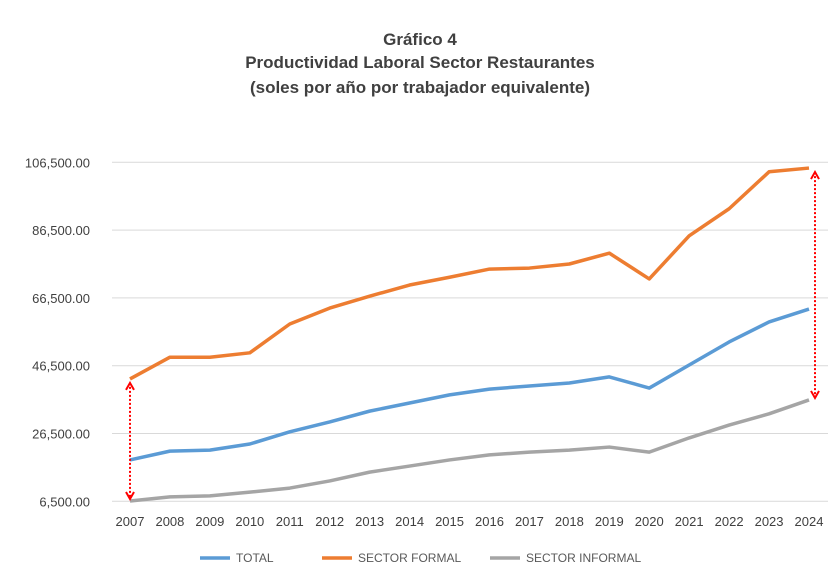 This screenshot has width=840, height=582. I want to click on x-tick-label: 2008, so click(169, 521).